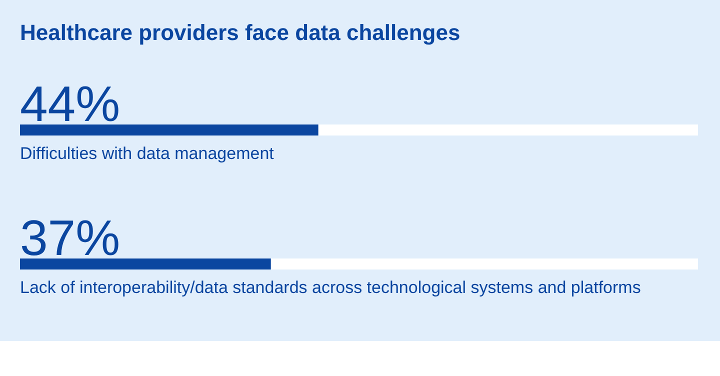  Describe the element at coordinates (70, 238) in the screenshot. I see `data-label: 37%` at that location.